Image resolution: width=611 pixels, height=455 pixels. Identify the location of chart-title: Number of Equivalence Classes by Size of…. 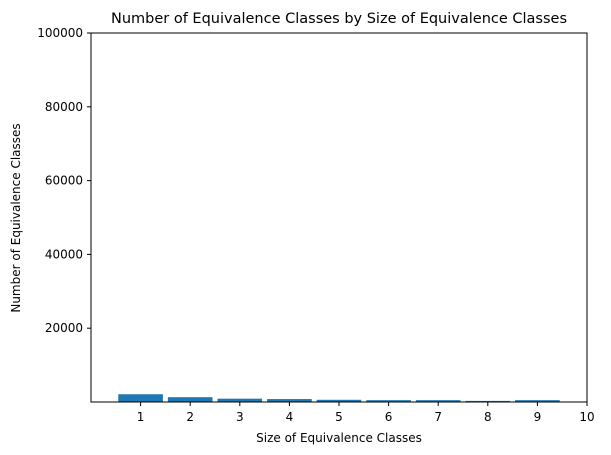
(339, 19).